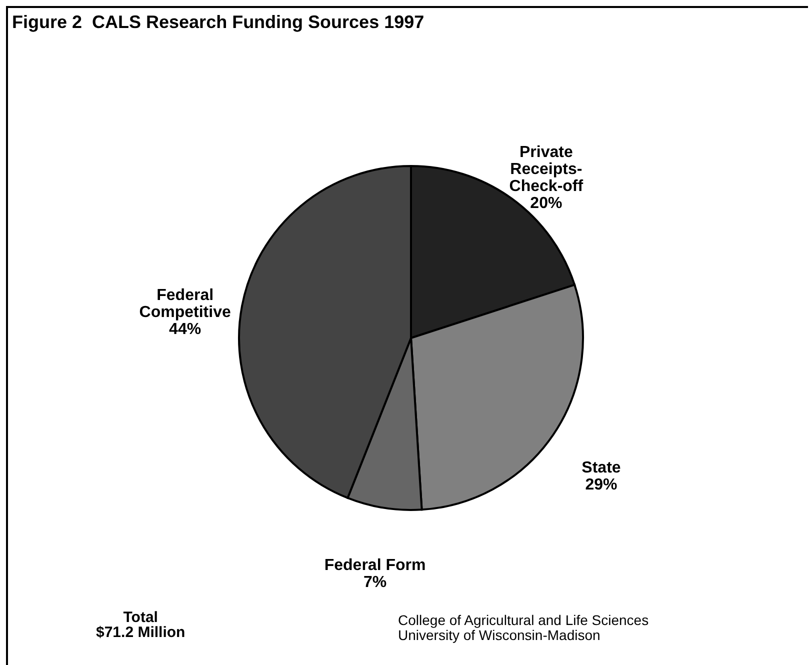 The width and height of the screenshot is (812, 665). What do you see at coordinates (218, 22) in the screenshot?
I see `chart-title: Figure 2 CALS Research Funding Sources 1997` at bounding box center [218, 22].